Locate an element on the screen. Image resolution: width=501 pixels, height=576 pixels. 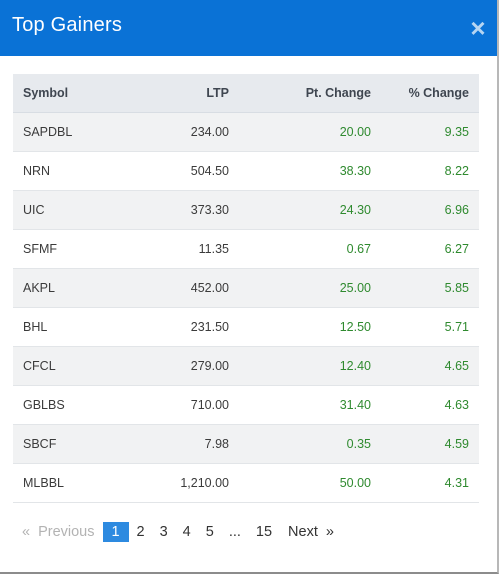
ltp-cell: 231.50 is located at coordinates (184, 327).